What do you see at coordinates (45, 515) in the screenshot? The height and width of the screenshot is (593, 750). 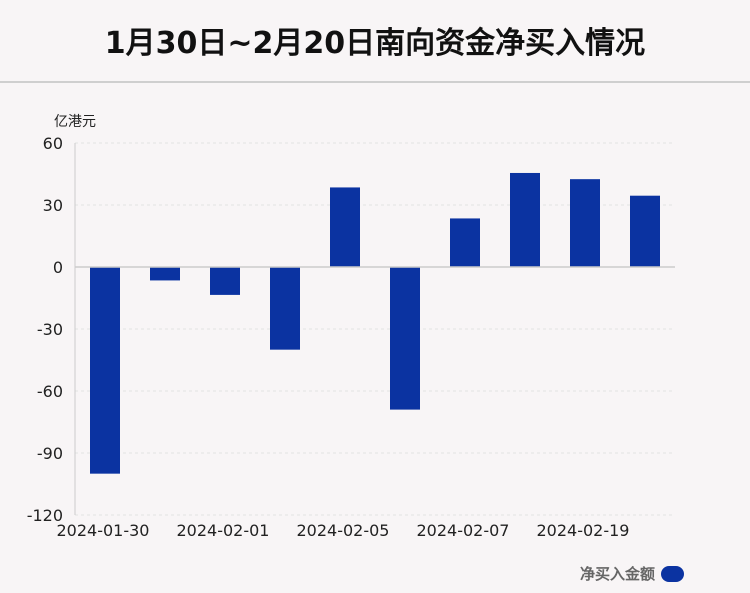 I see `y-tick-label: -120` at bounding box center [45, 515].